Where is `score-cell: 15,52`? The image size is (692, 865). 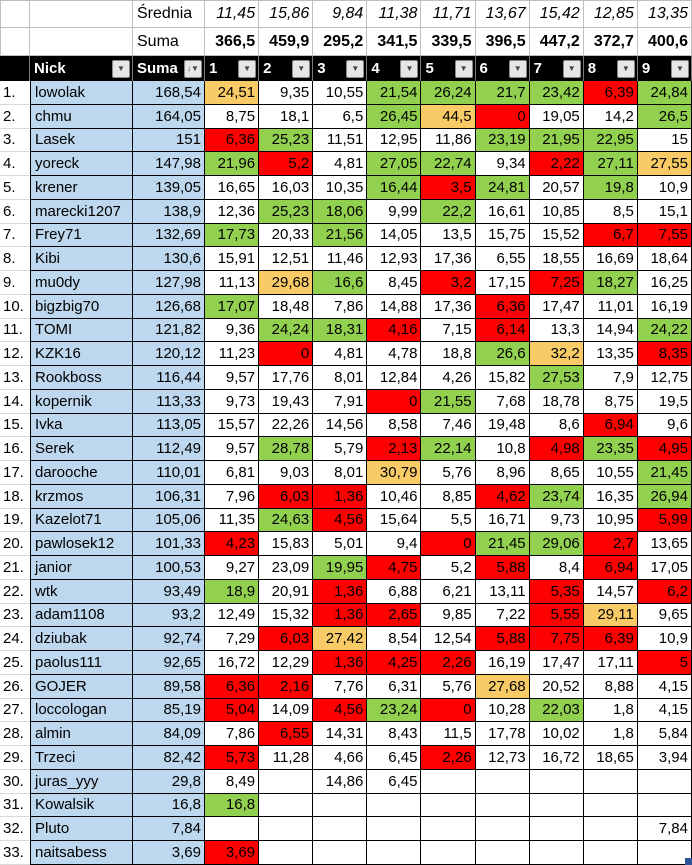 score-cell: 15,52 is located at coordinates (556, 235).